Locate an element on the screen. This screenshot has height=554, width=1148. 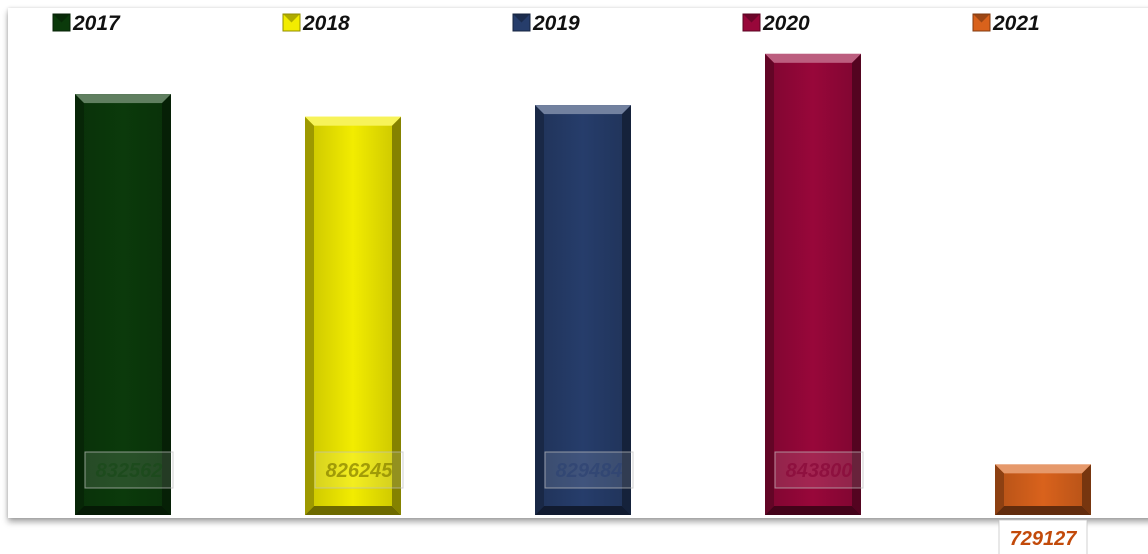
legend-label: 2017 is located at coordinates (96, 23).